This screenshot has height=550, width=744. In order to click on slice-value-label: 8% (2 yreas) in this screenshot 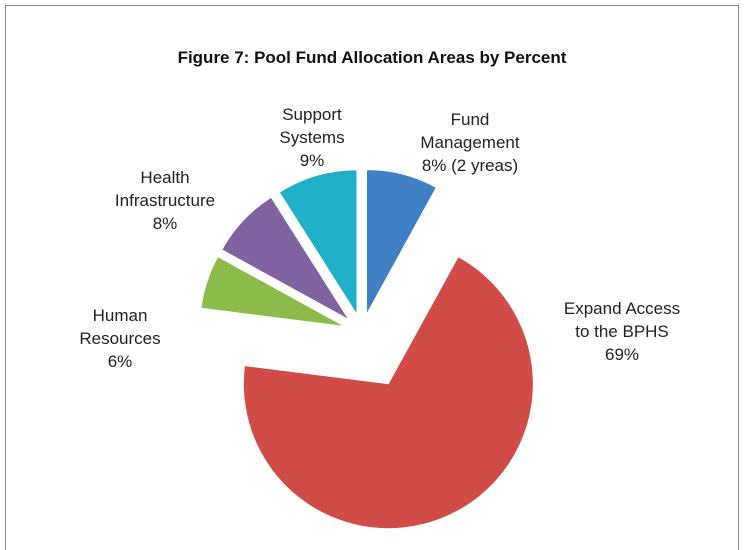, I will do `click(470, 165)`.